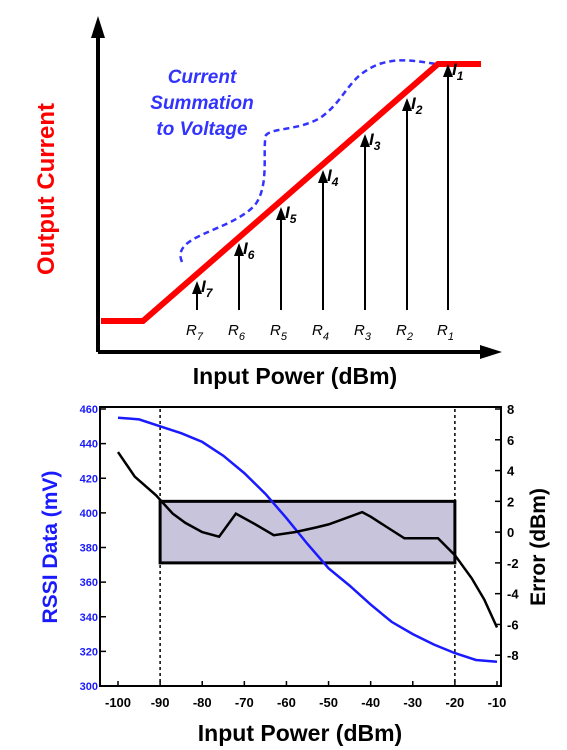 The width and height of the screenshot is (567, 750). I want to click on rssi-y2-axis-title: Error (dBm), so click(538, 547).